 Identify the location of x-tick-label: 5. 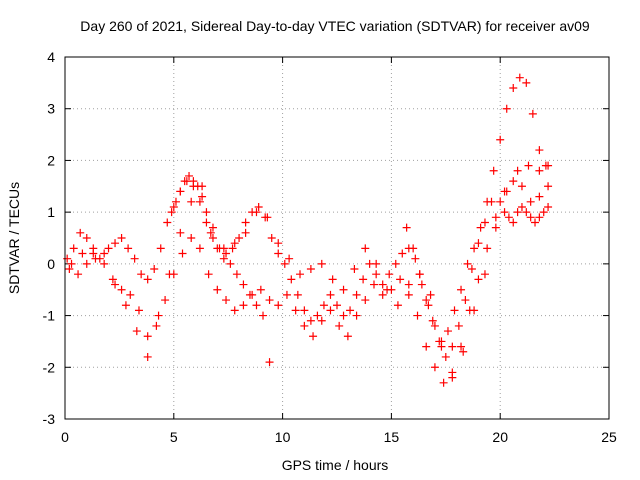
(174, 437).